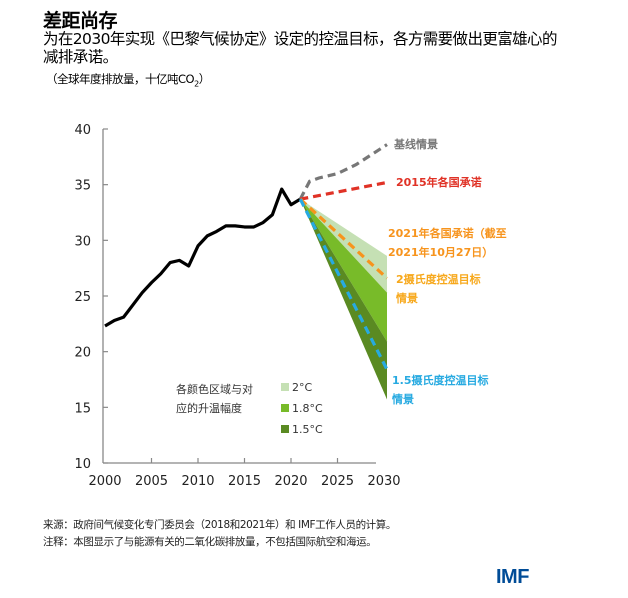  Describe the element at coordinates (104, 481) in the screenshot. I see `x-tick-label: 2000` at that location.